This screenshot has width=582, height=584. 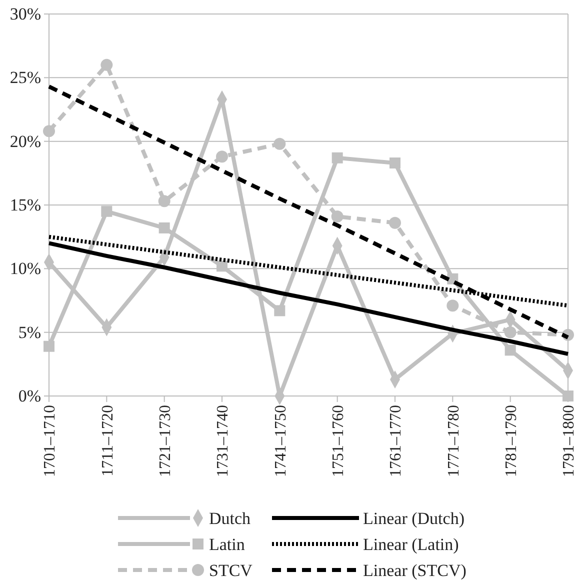 What do you see at coordinates (25, 204) in the screenshot?
I see `y-tick-label: 15%` at bounding box center [25, 204].